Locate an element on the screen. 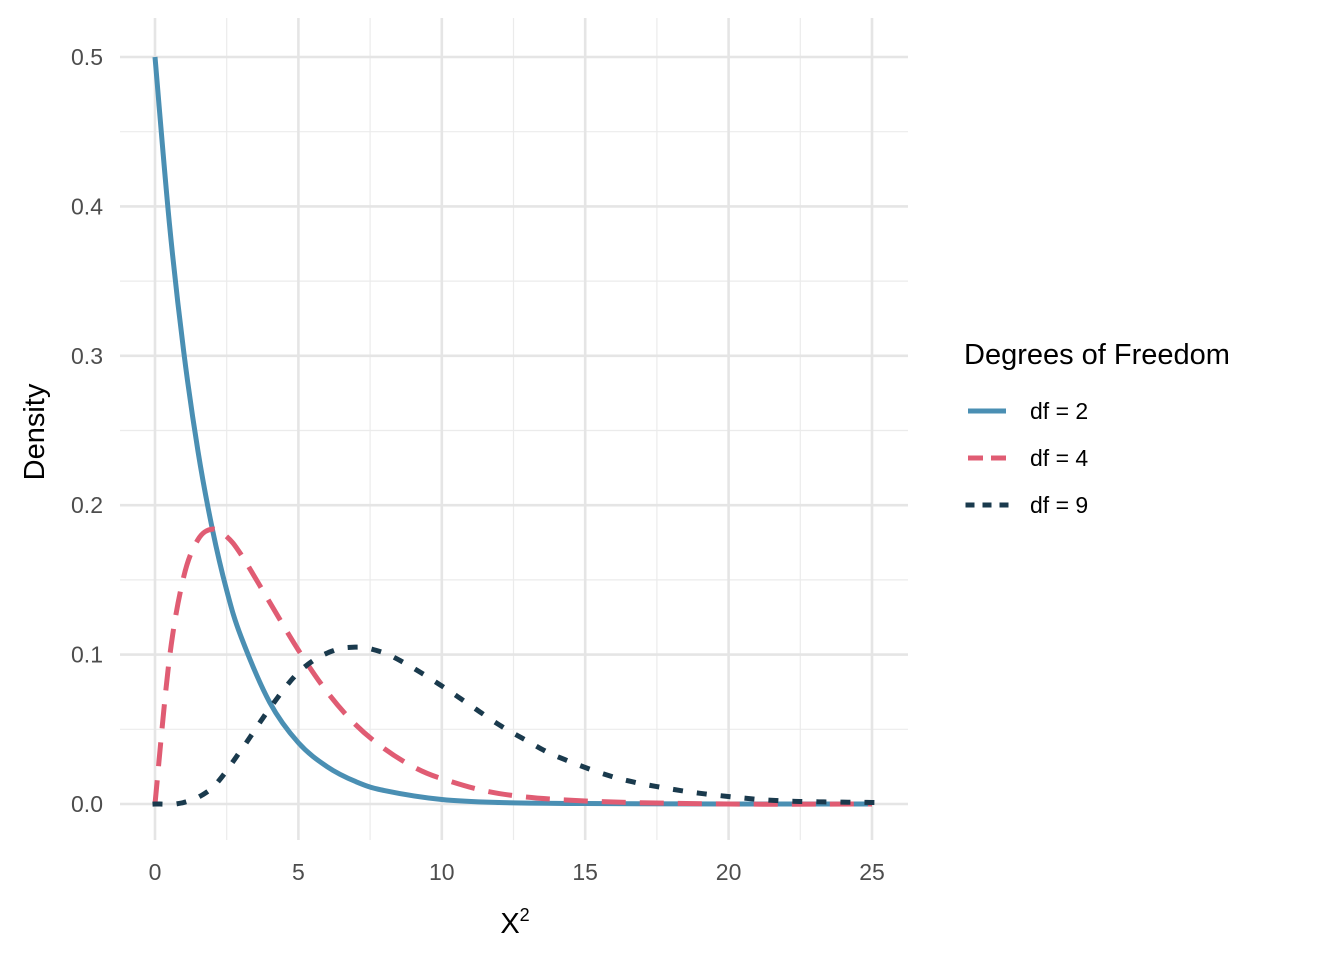  legend-label-3: df = 9 is located at coordinates (1059, 505).